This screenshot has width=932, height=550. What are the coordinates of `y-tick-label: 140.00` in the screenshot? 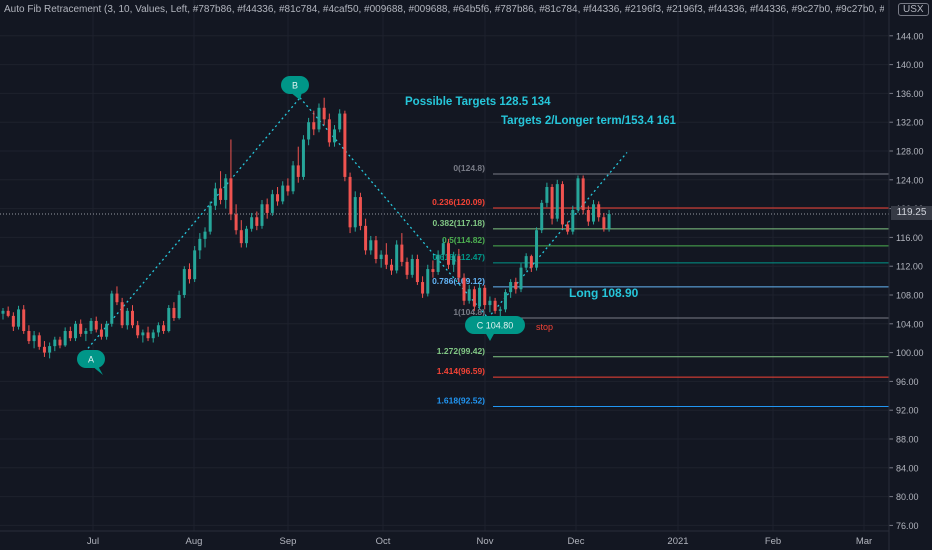 It's located at (910, 65).